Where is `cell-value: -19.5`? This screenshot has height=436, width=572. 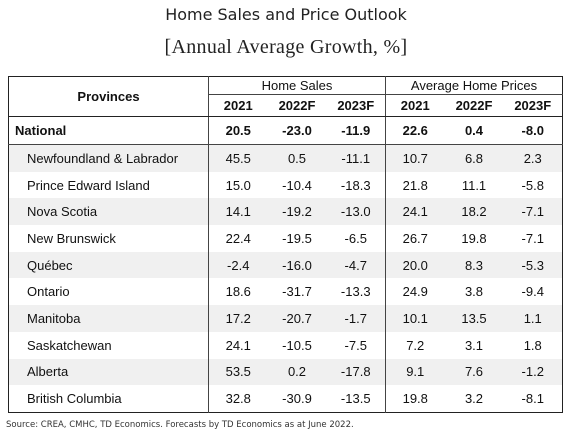
cell-value: -19.5 is located at coordinates (297, 238).